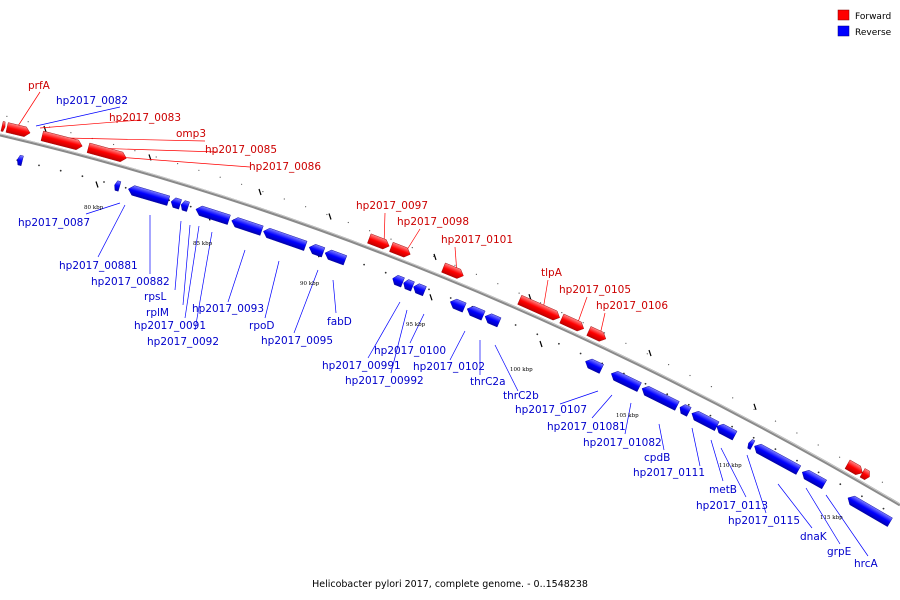 The height and width of the screenshot is (600, 900). What do you see at coordinates (39, 86) in the screenshot?
I see `gene-label-prfA: prfA` at bounding box center [39, 86].